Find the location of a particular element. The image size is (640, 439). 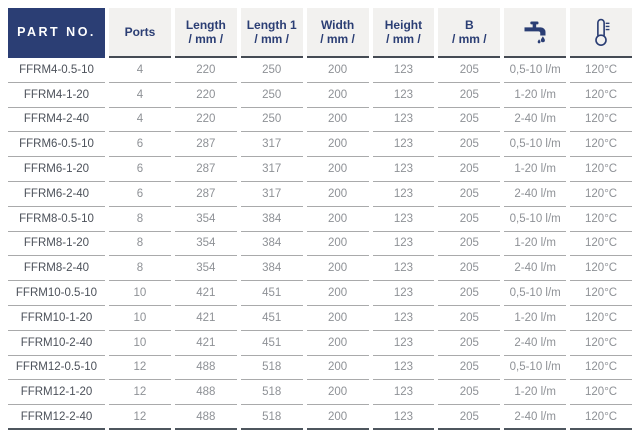

cell-part-no: FFRM12-0.5-10 is located at coordinates (56, 368).